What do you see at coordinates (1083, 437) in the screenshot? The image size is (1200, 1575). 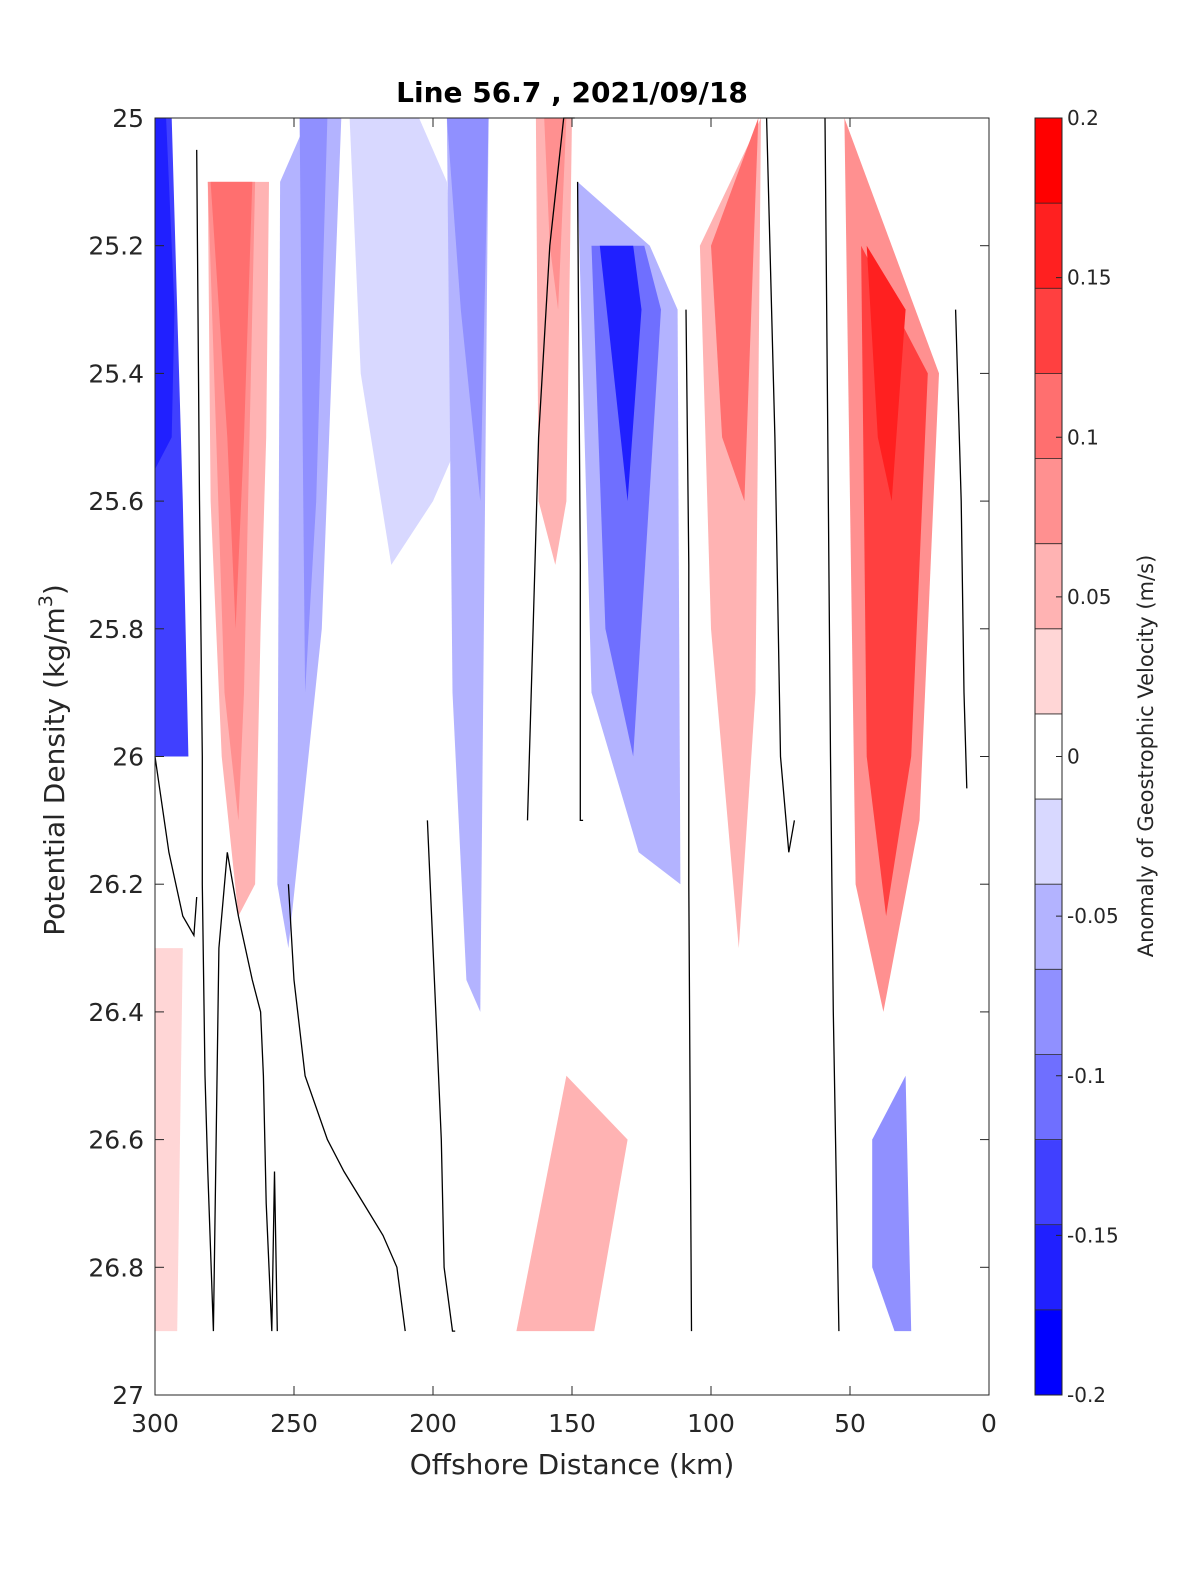 I see `colorbar-tick-label: 0.1` at bounding box center [1083, 437].